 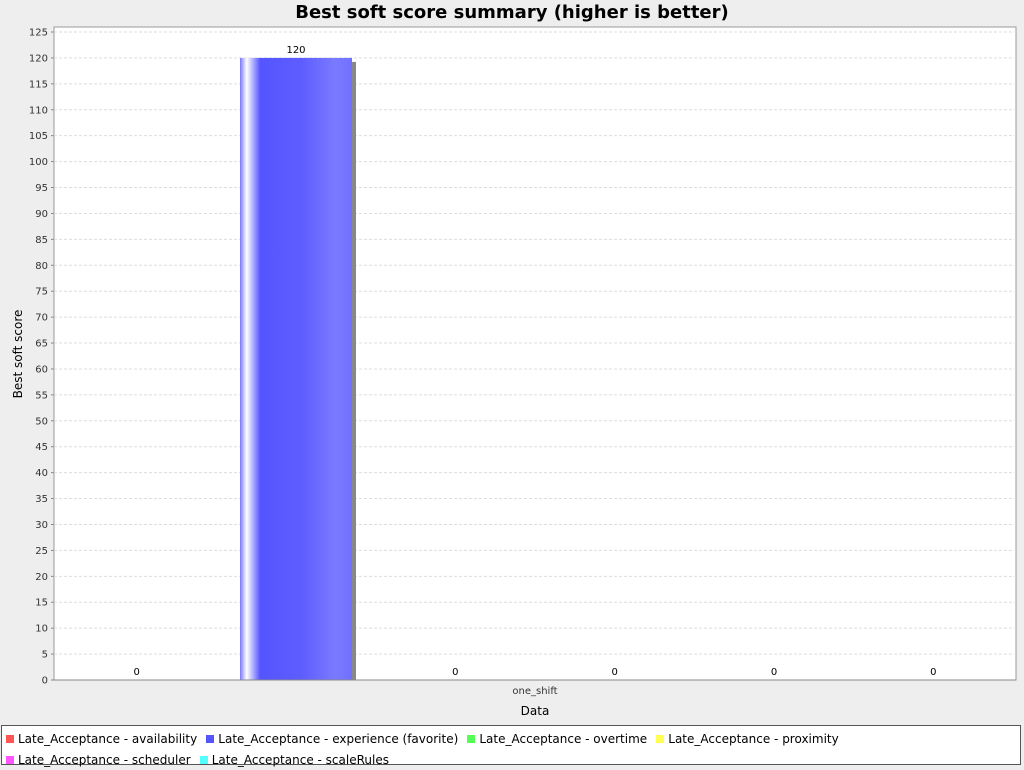 What do you see at coordinates (41, 318) in the screenshot?
I see `y-tick-label: 70` at bounding box center [41, 318].